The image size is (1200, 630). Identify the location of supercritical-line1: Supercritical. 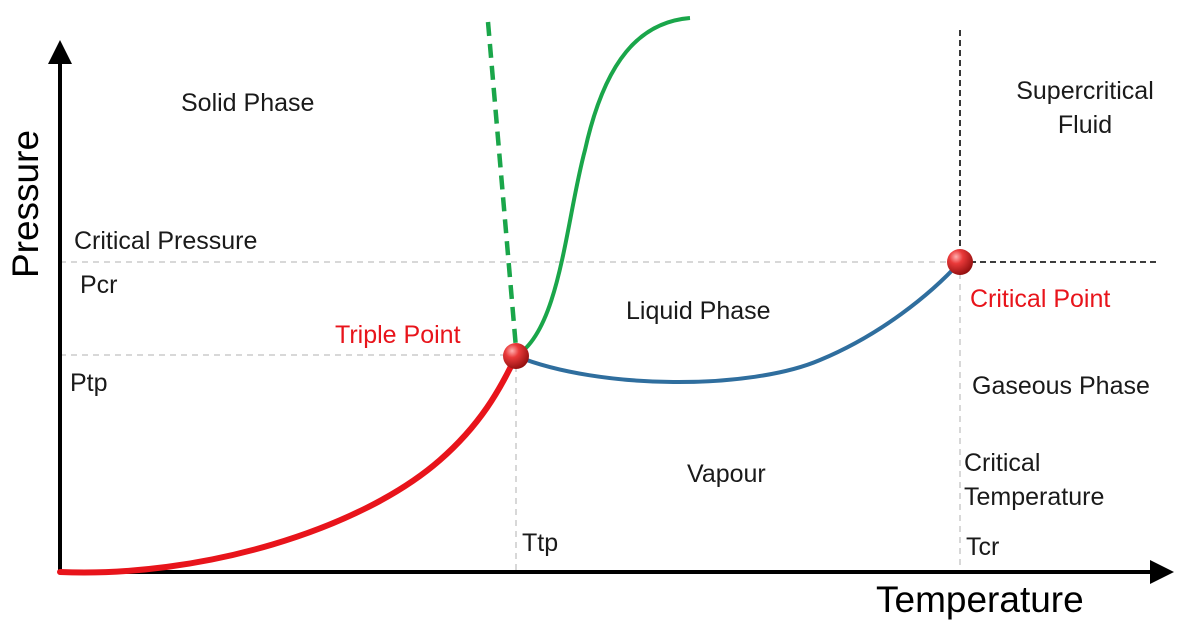
(1085, 91).